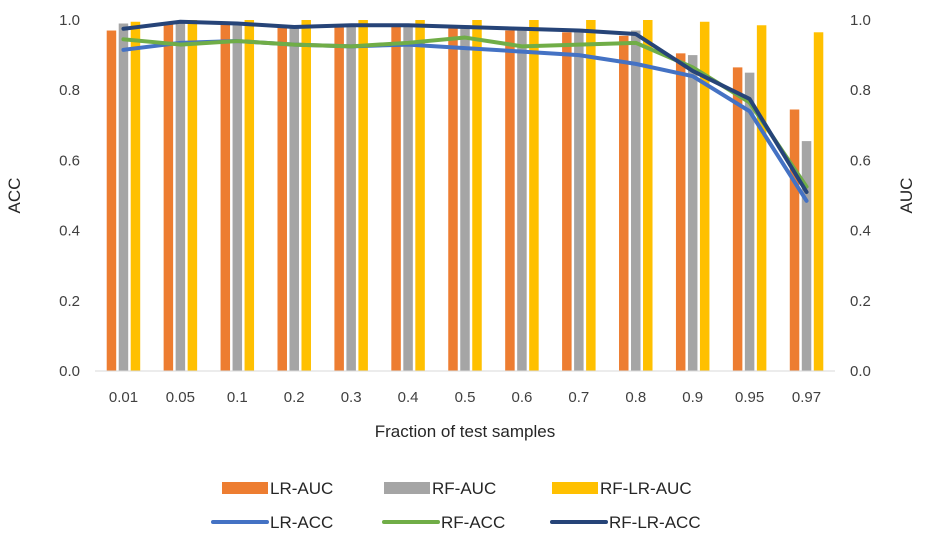  What do you see at coordinates (180, 397) in the screenshot?
I see `x-tick-label: 0.05` at bounding box center [180, 397].